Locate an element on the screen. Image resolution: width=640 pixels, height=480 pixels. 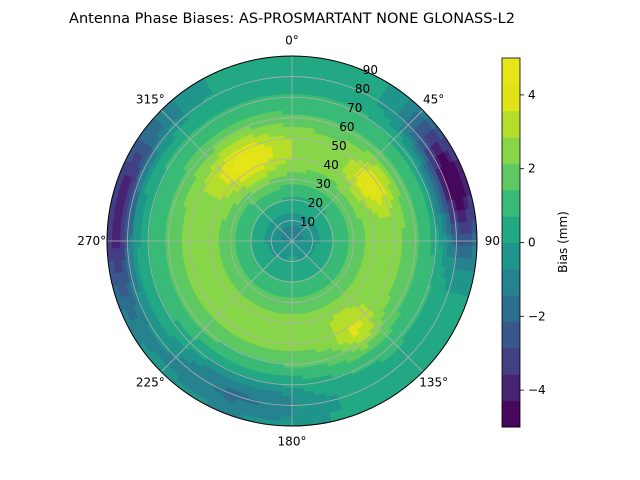
radial-tick-label: 90 is located at coordinates (370, 70).